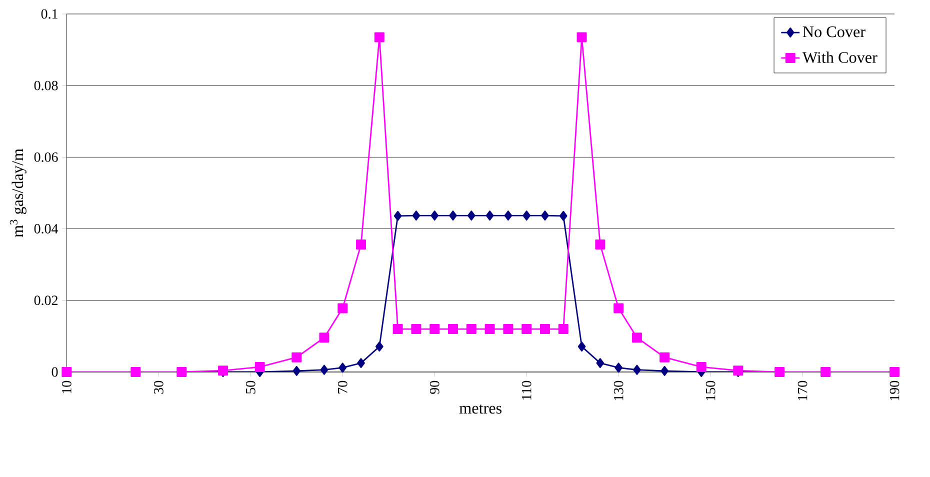  I want to click on x-tick-label: 150, so click(711, 390).